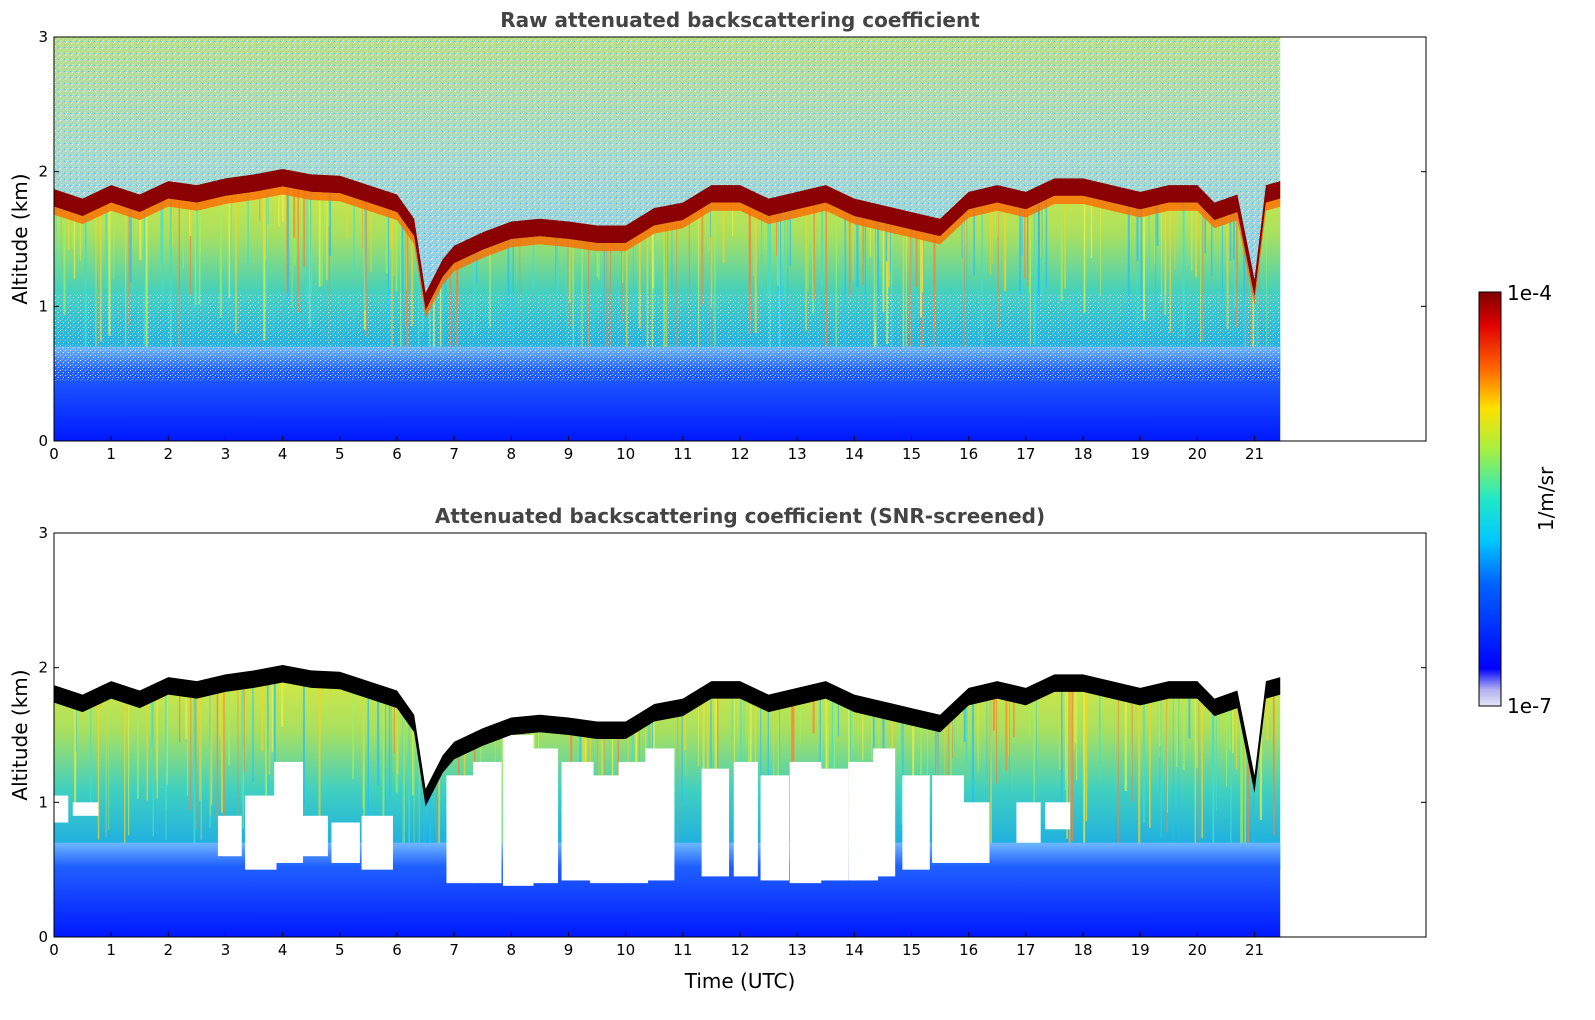 The image size is (1595, 1020). Describe the element at coordinates (1518, 499) in the screenshot. I see `colorbar: 1e-4 1e-7 1/m/sr` at that location.